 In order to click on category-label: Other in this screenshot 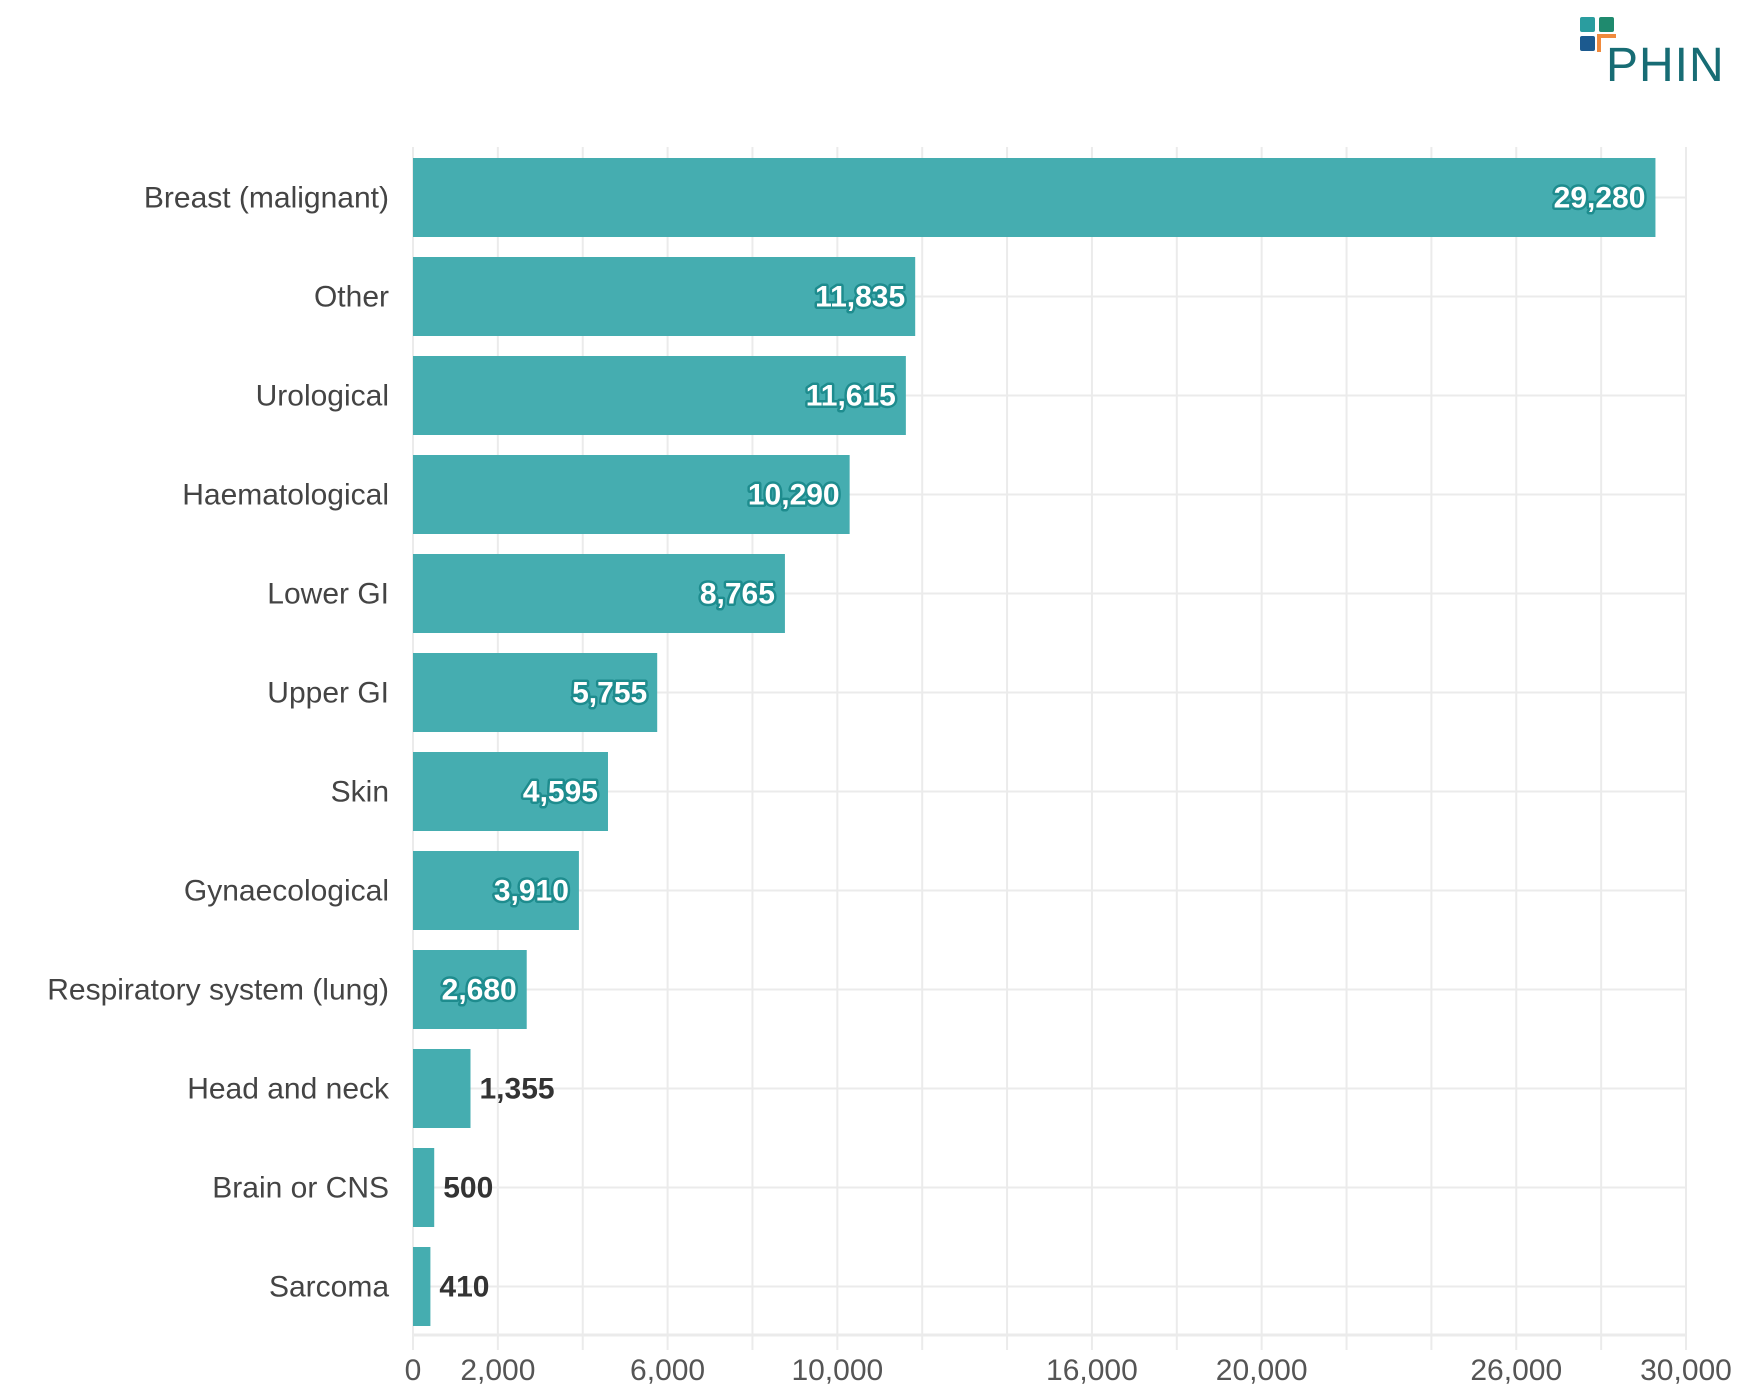, I will do `click(351, 297)`.